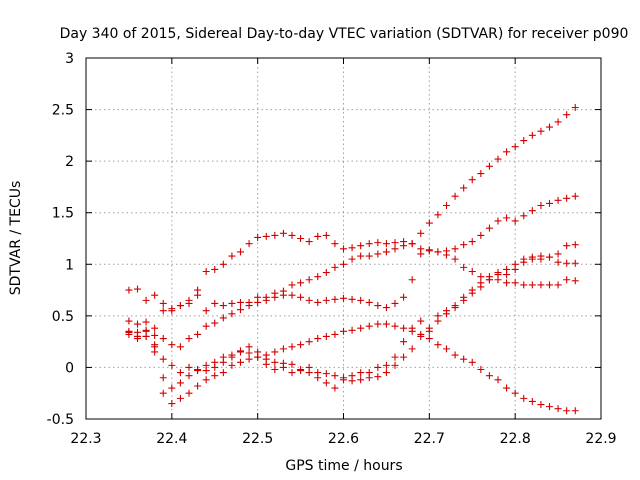 The image size is (640, 480). I want to click on x-tick-label: 22.7, so click(429, 439).